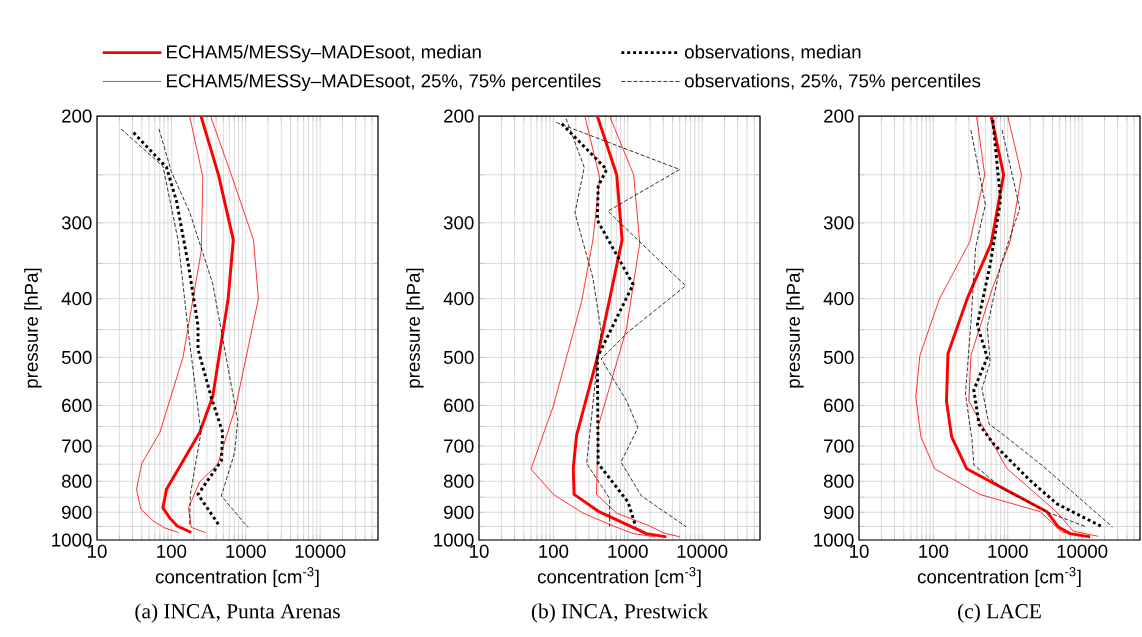 The image size is (1142, 637). What do you see at coordinates (237, 613) in the screenshot?
I see `text: (a) INCA, Punta Arenas` at bounding box center [237, 613].